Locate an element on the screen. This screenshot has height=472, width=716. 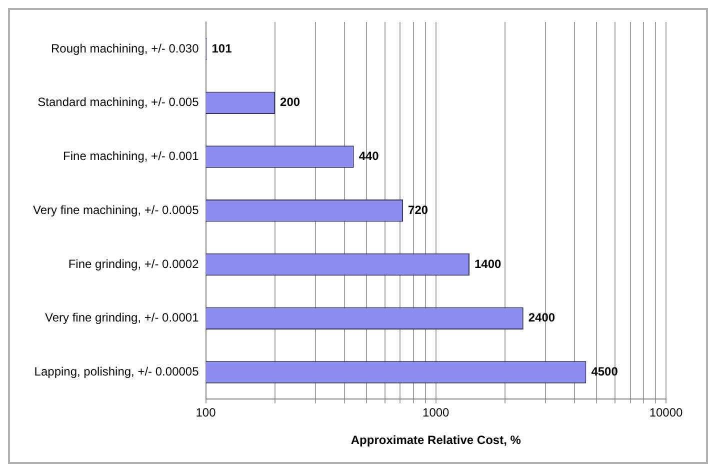
data-label: 2400 is located at coordinates (542, 317).